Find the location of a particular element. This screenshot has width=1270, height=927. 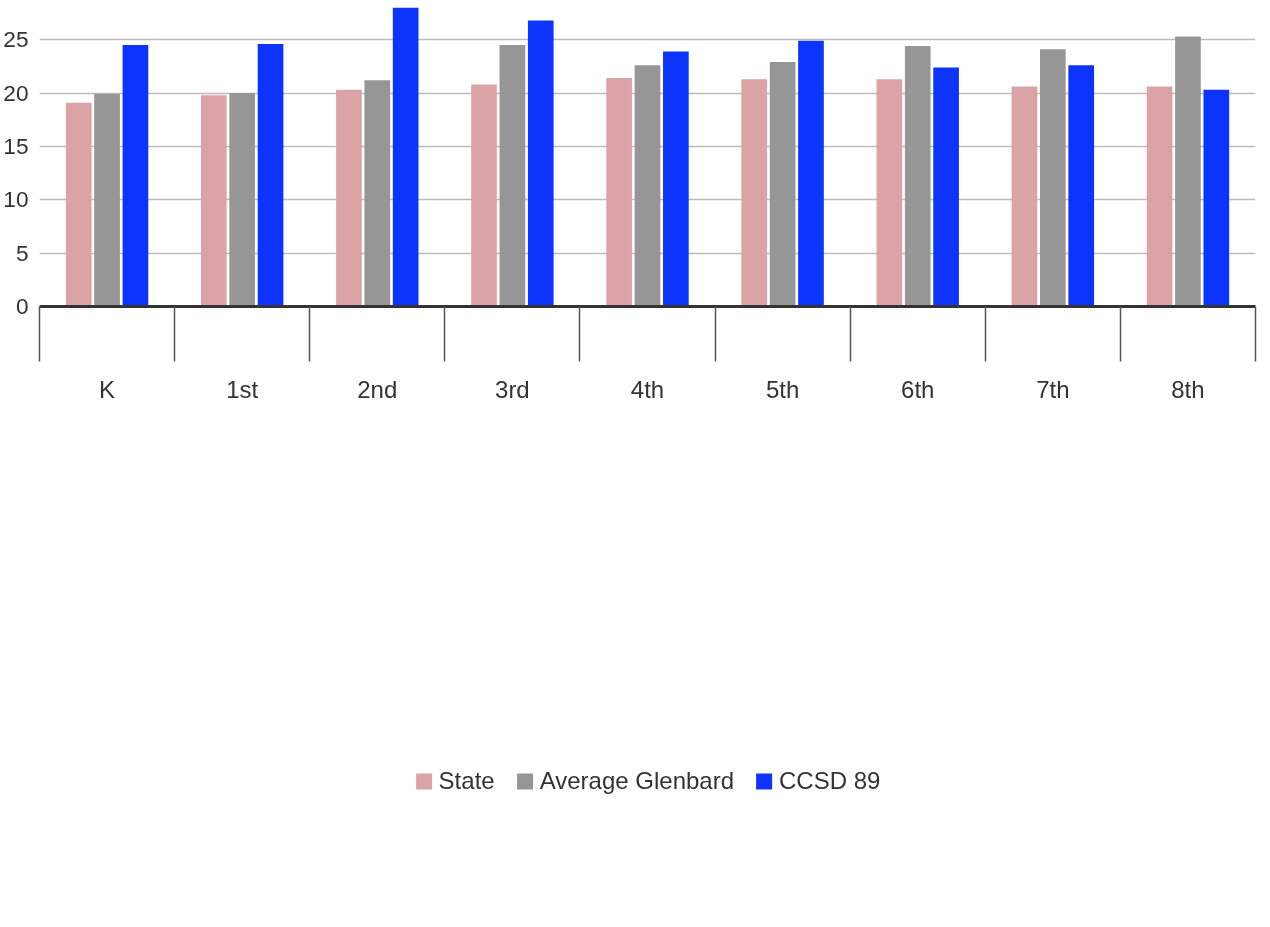

y-tick-label: 5 is located at coordinates (22, 252).